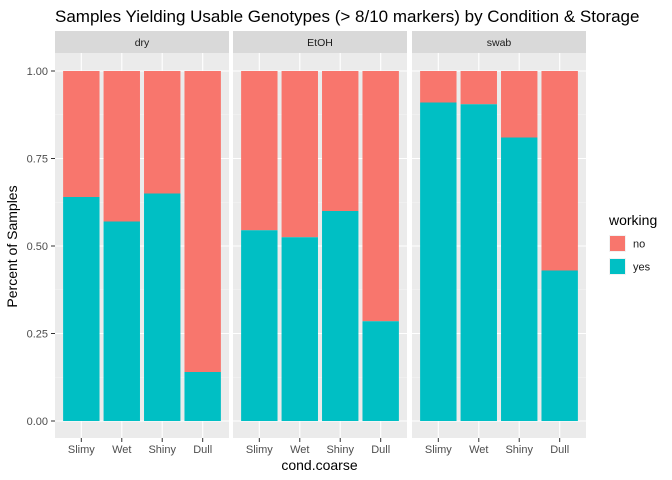  What do you see at coordinates (617, 266) in the screenshot?
I see `legend-swatch-yes` at bounding box center [617, 266].